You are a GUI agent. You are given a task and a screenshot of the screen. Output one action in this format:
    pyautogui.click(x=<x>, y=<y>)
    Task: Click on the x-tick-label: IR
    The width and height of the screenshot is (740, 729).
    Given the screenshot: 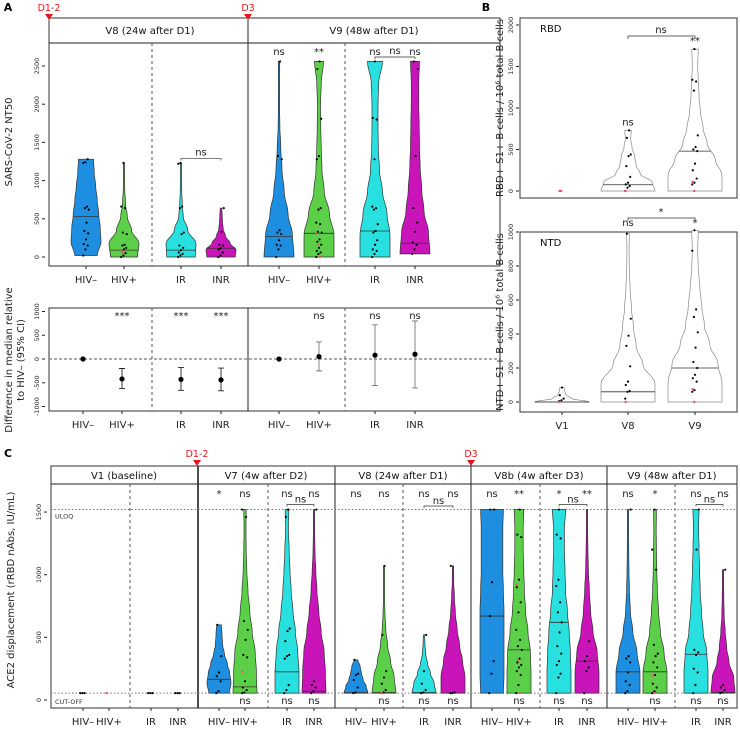 What is the action you would take?
    pyautogui.click(x=151, y=722)
    